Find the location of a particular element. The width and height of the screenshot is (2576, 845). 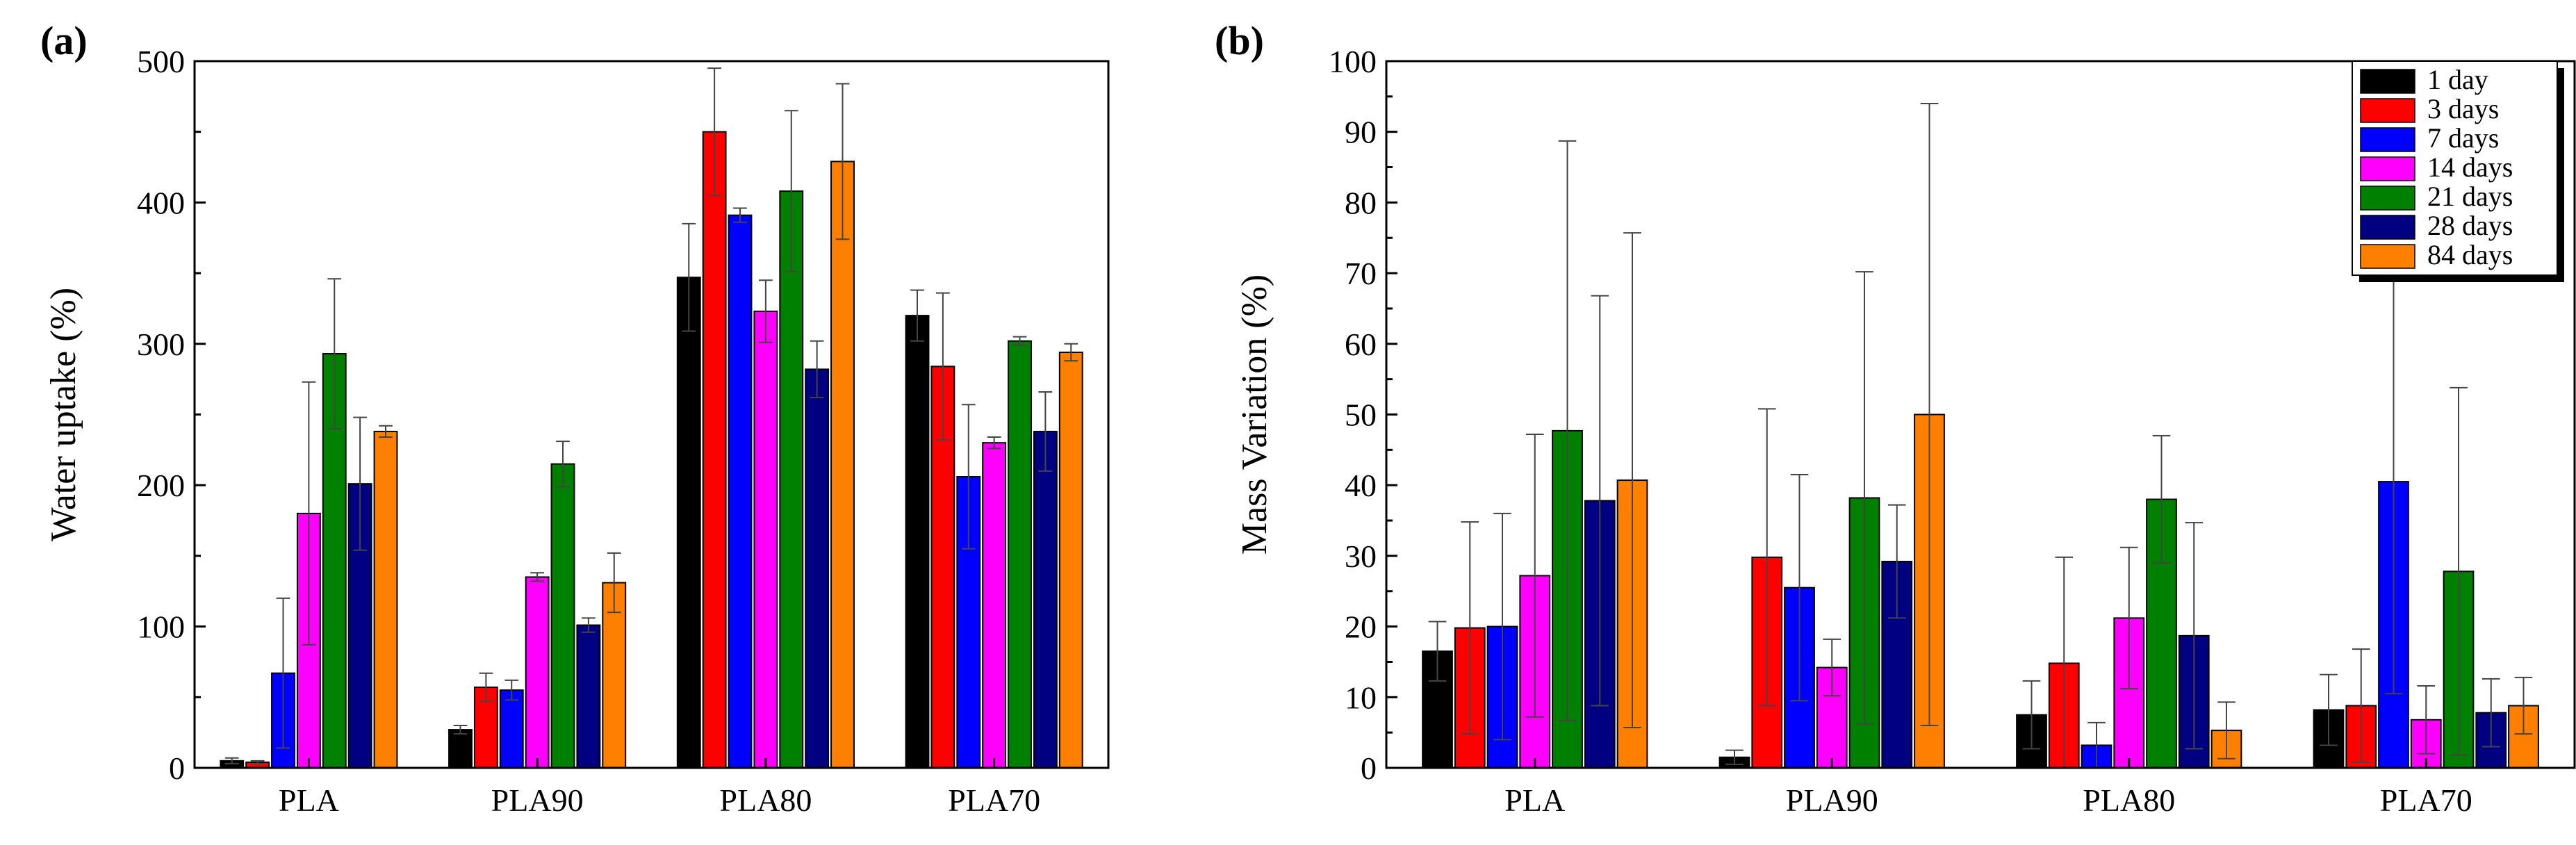

bar-pla80-84-days is located at coordinates (842, 465).